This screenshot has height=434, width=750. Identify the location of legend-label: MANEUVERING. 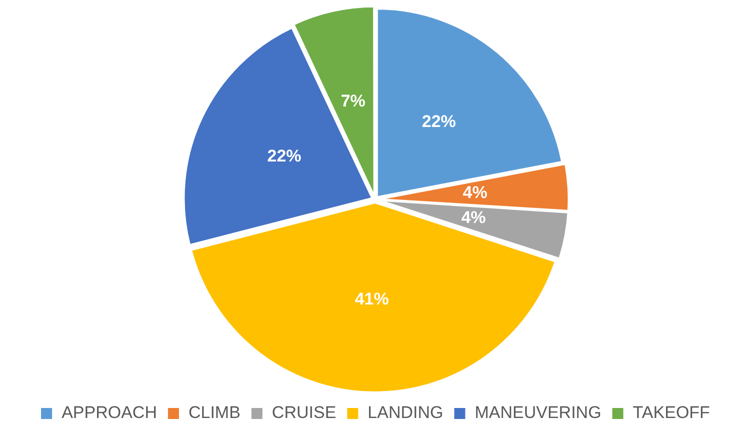
(538, 412).